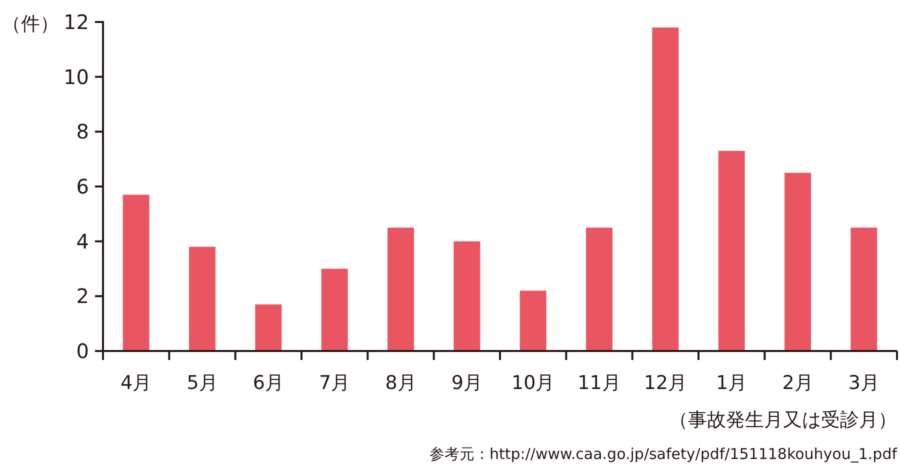 The height and width of the screenshot is (470, 900). I want to click on y-tick-label: 12, so click(76, 22).